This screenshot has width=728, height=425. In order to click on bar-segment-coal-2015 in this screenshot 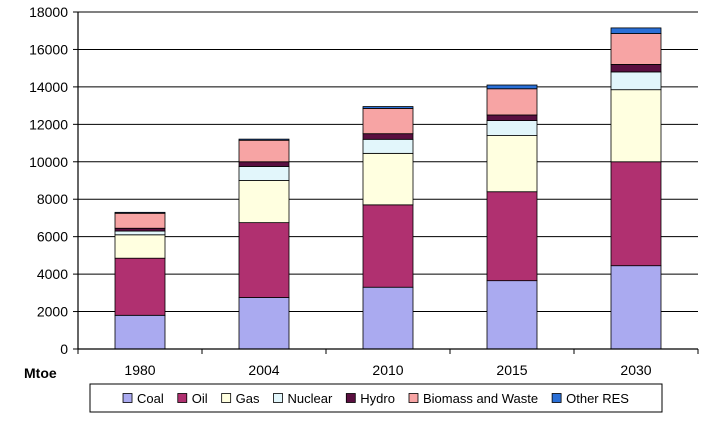, I will do `click(512, 315)`.